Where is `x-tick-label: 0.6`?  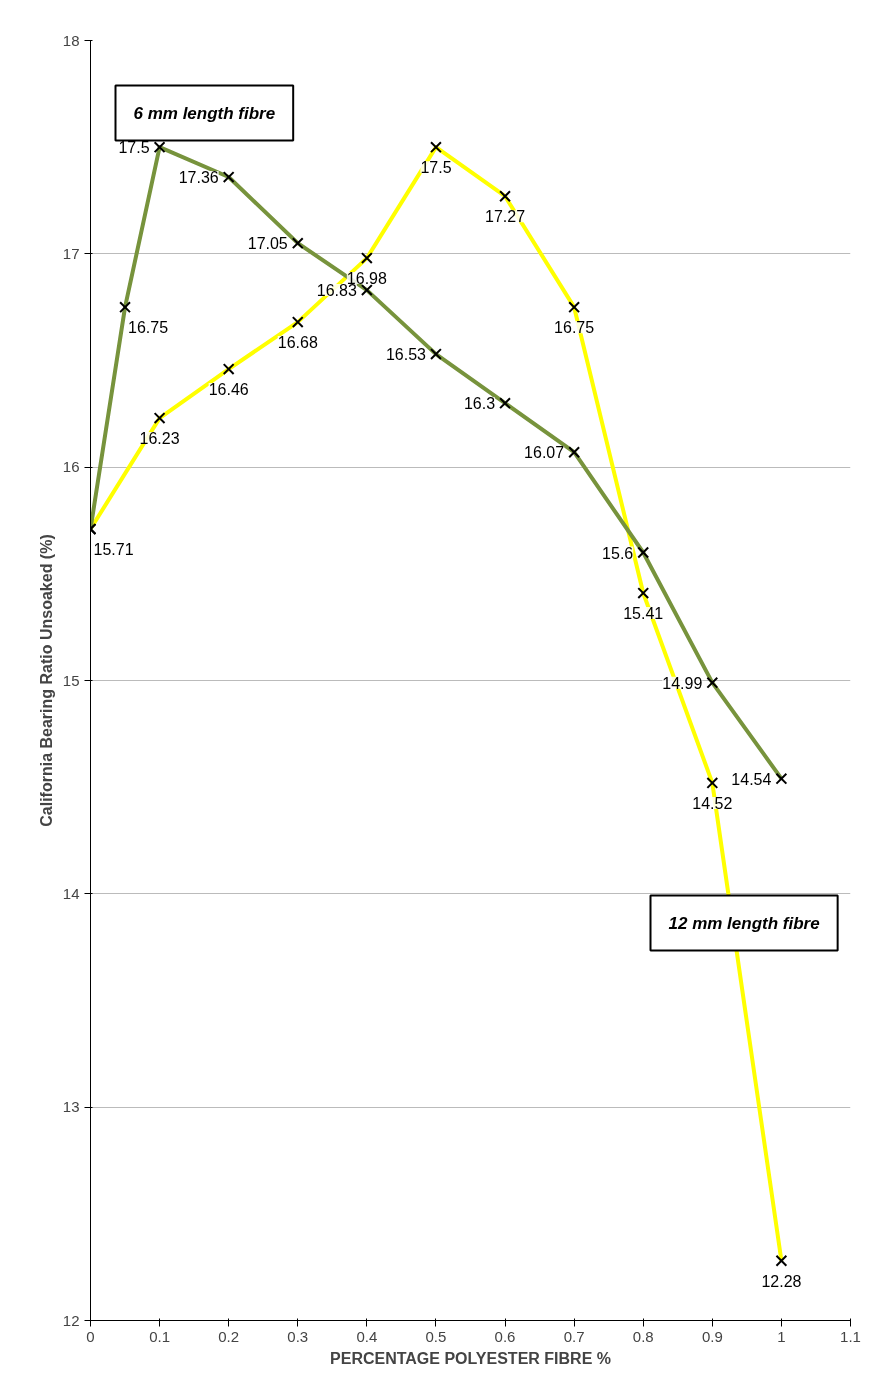
x-tick-label: 0.6 is located at coordinates (505, 1336).